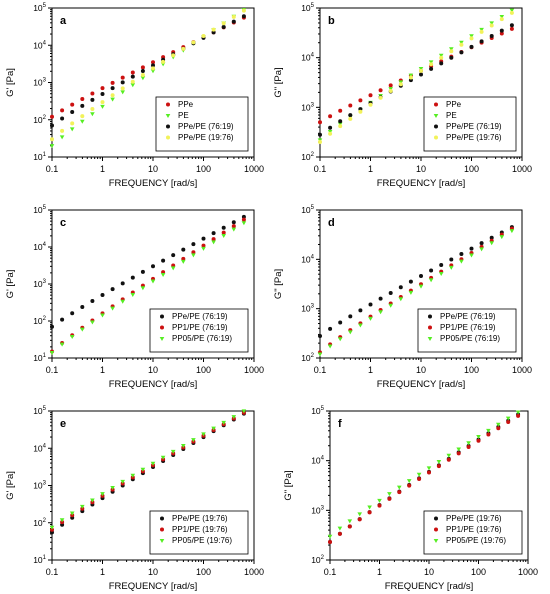  Describe the element at coordinates (416, 281) in the screenshot. I see `series-ppe-pe-76-19-` at that location.